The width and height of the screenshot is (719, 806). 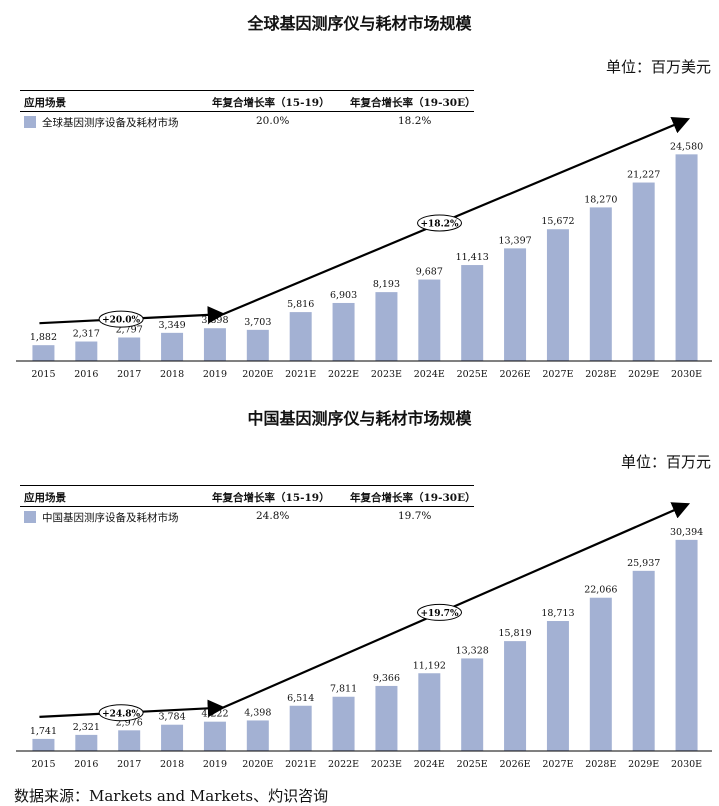 What do you see at coordinates (600, 764) in the screenshot?
I see `x-tick-label: 2028E` at bounding box center [600, 764].